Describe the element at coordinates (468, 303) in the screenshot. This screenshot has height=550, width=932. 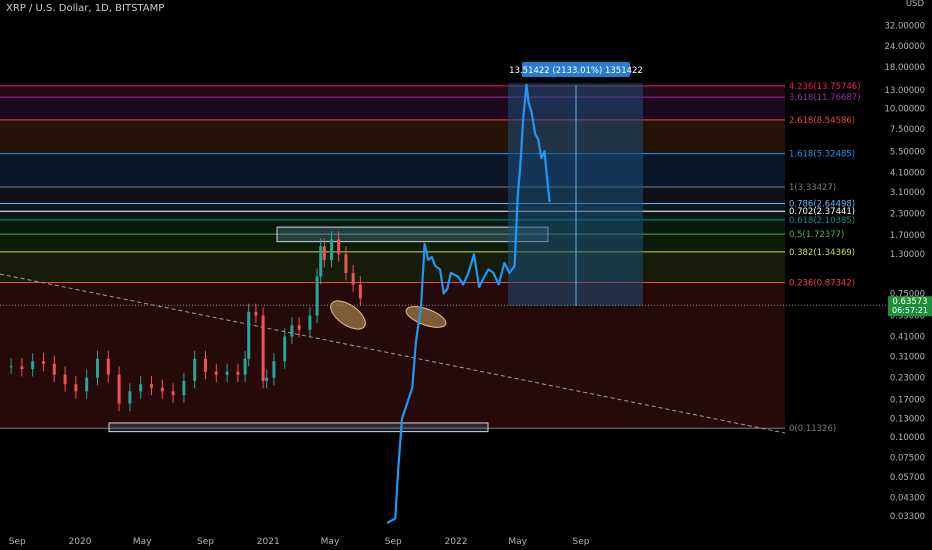
I see `price-line` at that location.